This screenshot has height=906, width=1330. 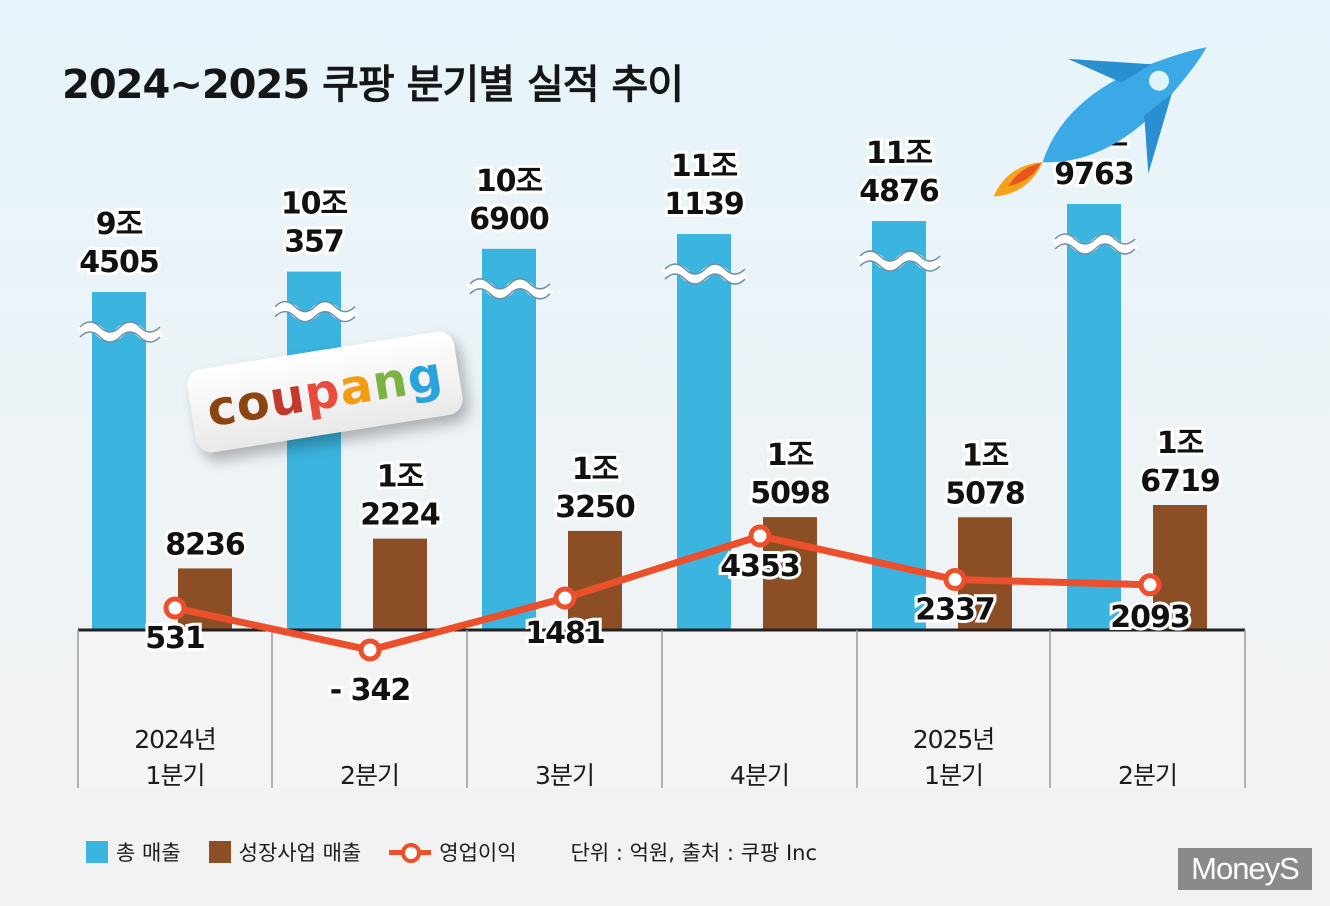 I want to click on total-revenue-label-line2: 4876, so click(x=899, y=191).